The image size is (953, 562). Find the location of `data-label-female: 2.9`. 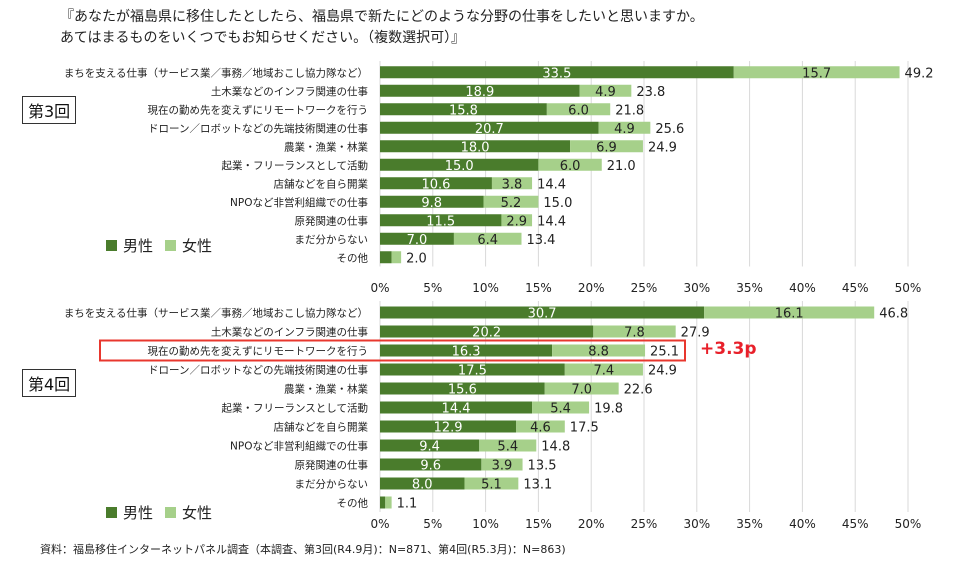

data-label-female: 2.9 is located at coordinates (516, 221).